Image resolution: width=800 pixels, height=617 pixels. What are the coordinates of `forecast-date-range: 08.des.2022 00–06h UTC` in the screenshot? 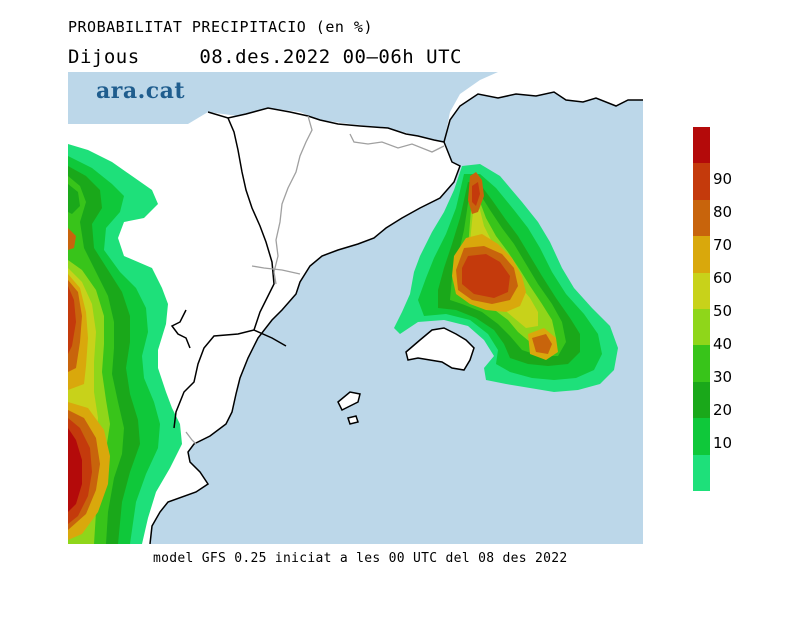 It's located at (331, 57).